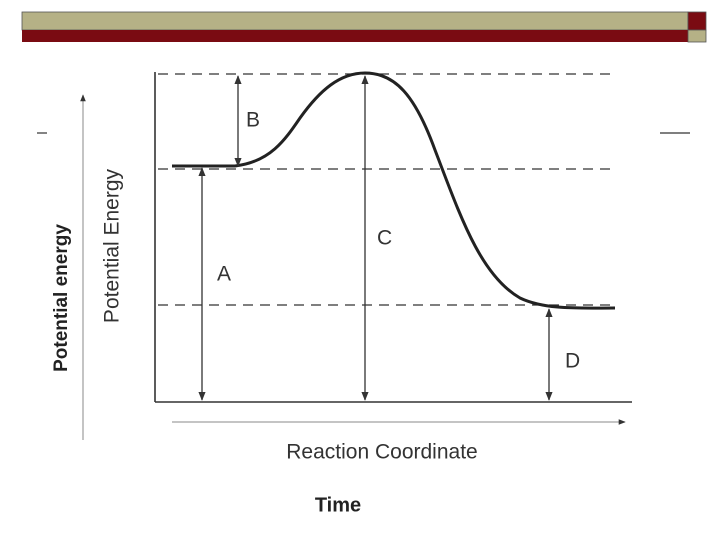 This screenshot has height=540, width=720. Describe the element at coordinates (224, 274) in the screenshot. I see `label-a: A` at that location.